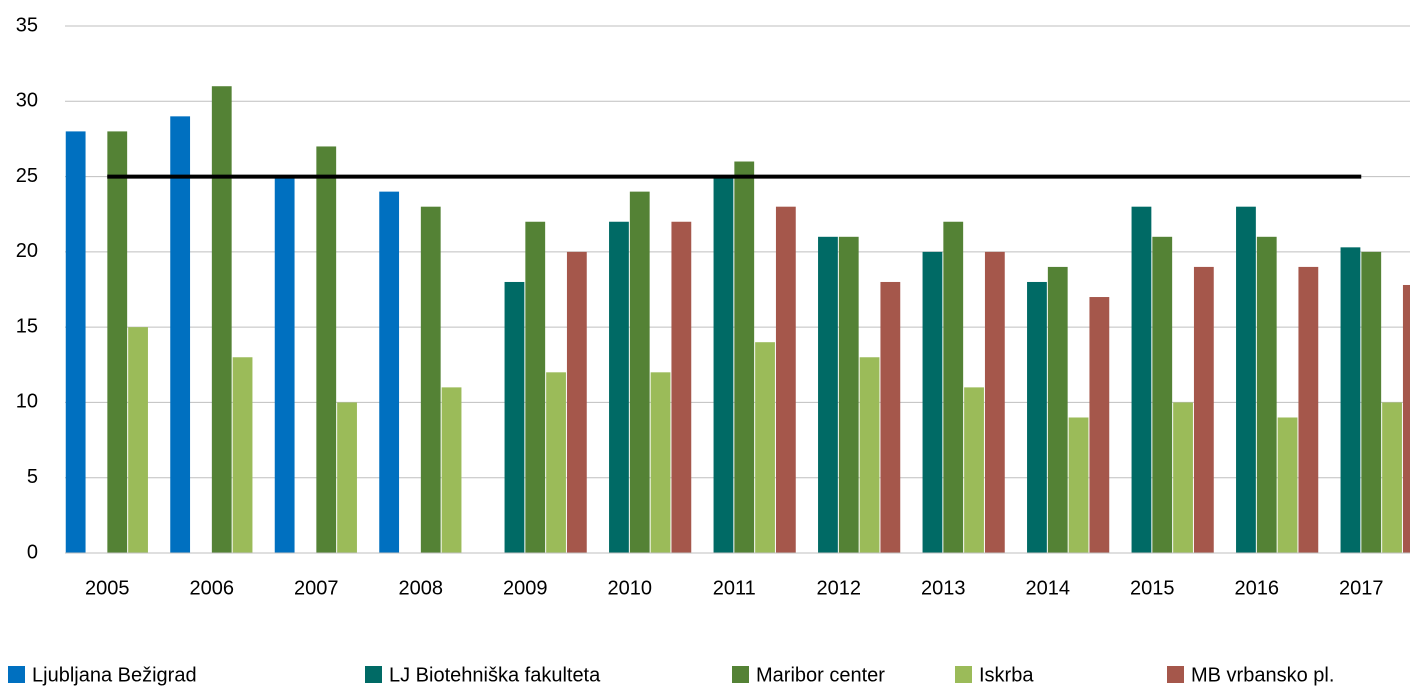 The height and width of the screenshot is (693, 1410). Describe the element at coordinates (27, 402) in the screenshot. I see `y-tick-label: 10` at that location.